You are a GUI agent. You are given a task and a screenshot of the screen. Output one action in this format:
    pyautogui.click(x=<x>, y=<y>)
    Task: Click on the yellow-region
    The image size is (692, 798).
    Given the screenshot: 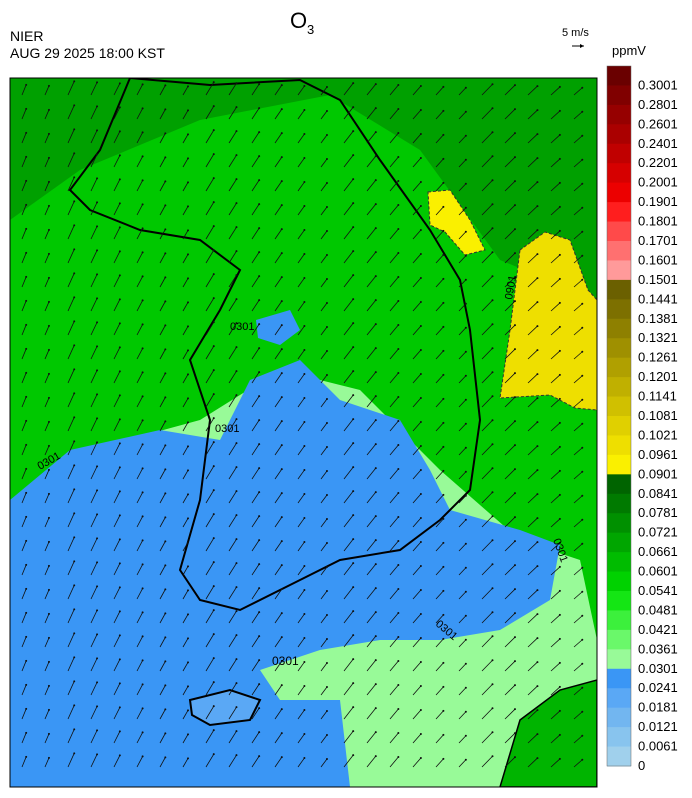 What is the action you would take?
    pyautogui.click(x=548, y=321)
    